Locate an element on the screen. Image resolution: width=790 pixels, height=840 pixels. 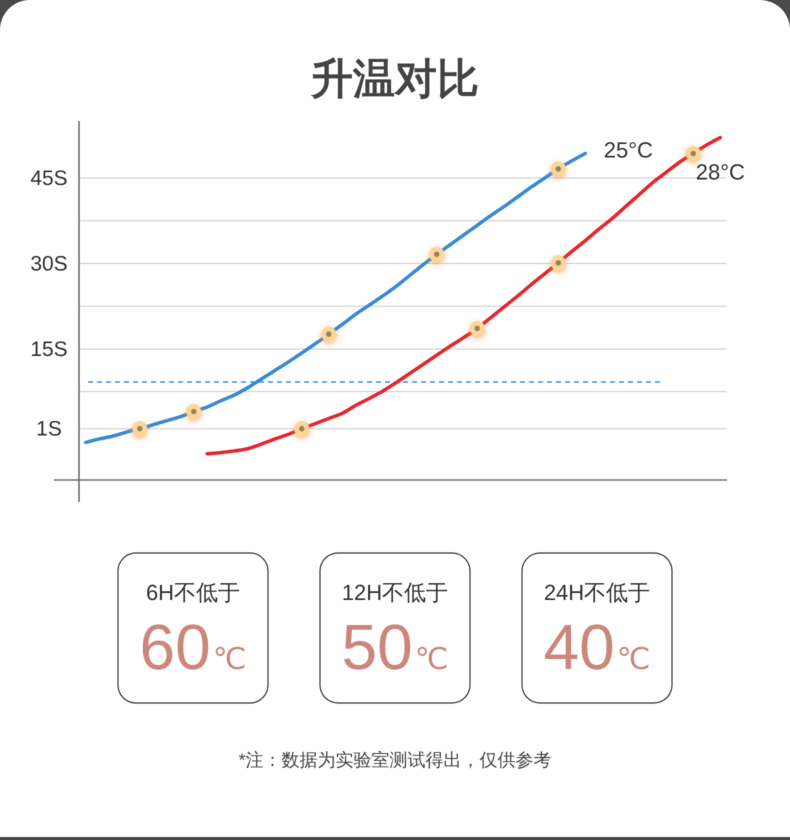
text: 24H不低于 is located at coordinates (597, 592).